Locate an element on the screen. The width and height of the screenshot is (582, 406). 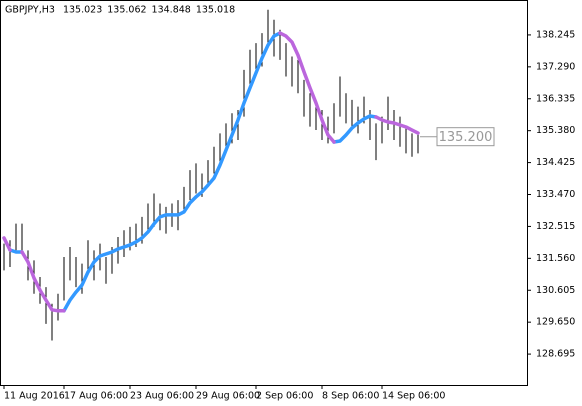
y-tick-label: 136.335 is located at coordinates (555, 98).